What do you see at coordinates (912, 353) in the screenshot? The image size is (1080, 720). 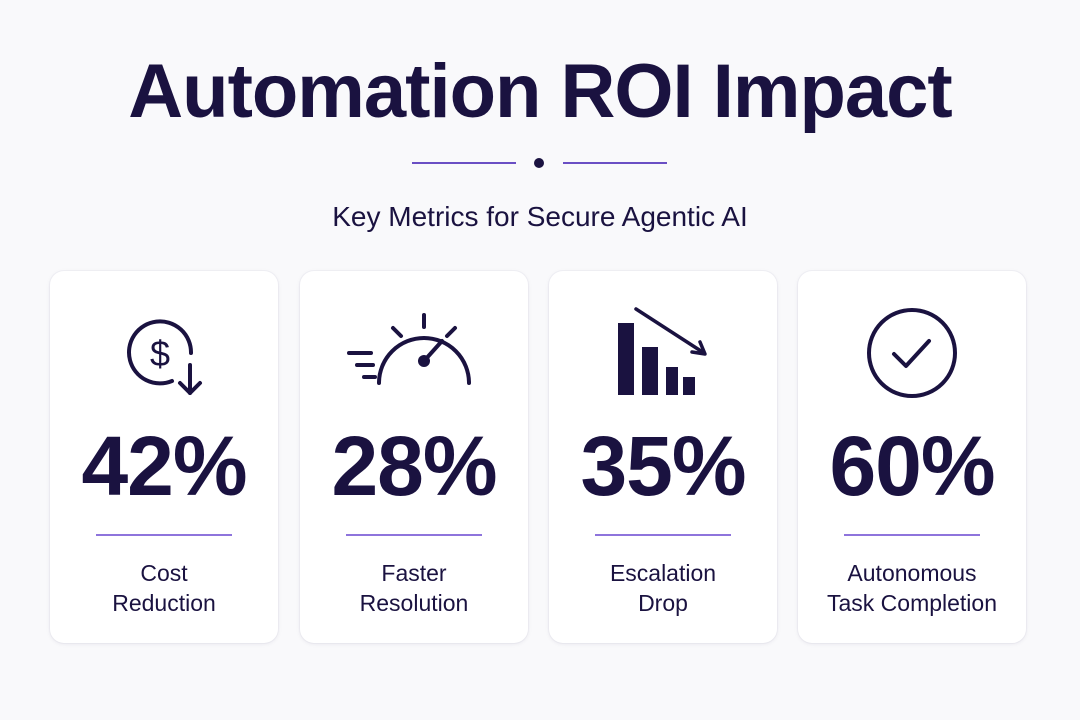 I see `checkmark-circle-icon` at bounding box center [912, 353].